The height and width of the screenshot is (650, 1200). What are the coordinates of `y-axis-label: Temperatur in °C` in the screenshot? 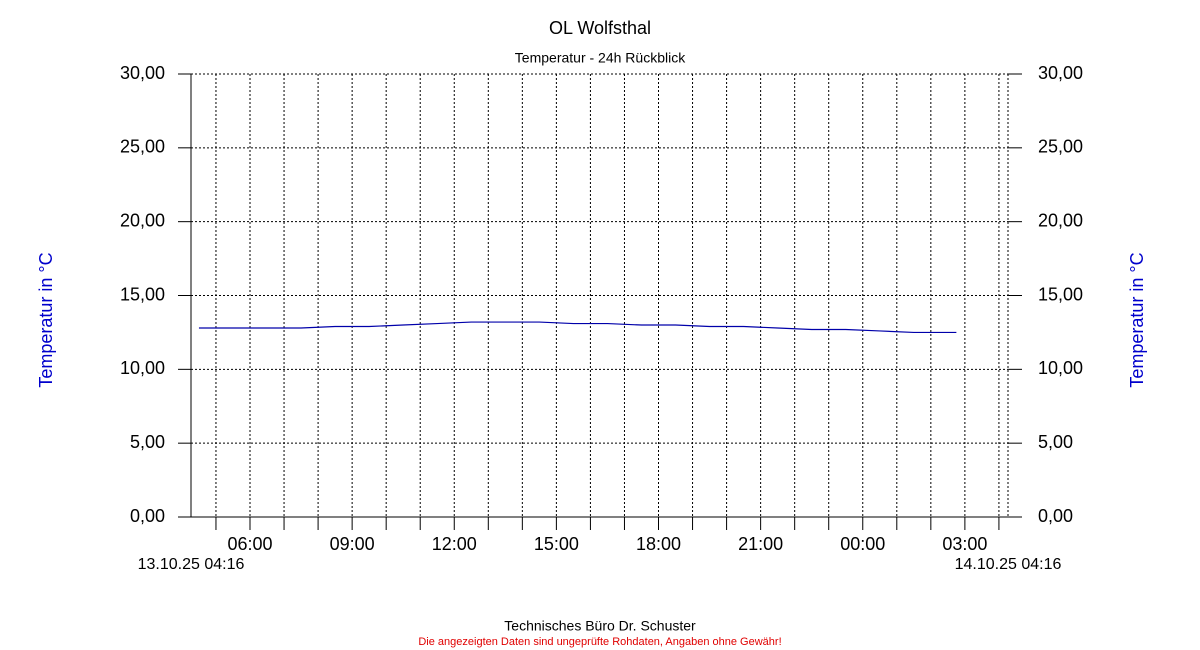 It's located at (46, 319).